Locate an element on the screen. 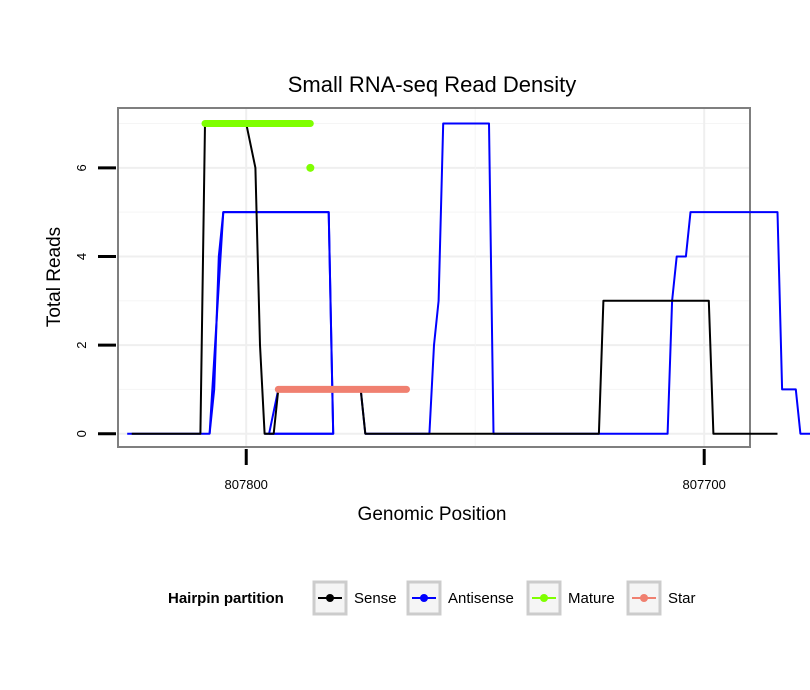 Image resolution: width=810 pixels, height=690 pixels. legend-title: Hairpin partition is located at coordinates (226, 598).